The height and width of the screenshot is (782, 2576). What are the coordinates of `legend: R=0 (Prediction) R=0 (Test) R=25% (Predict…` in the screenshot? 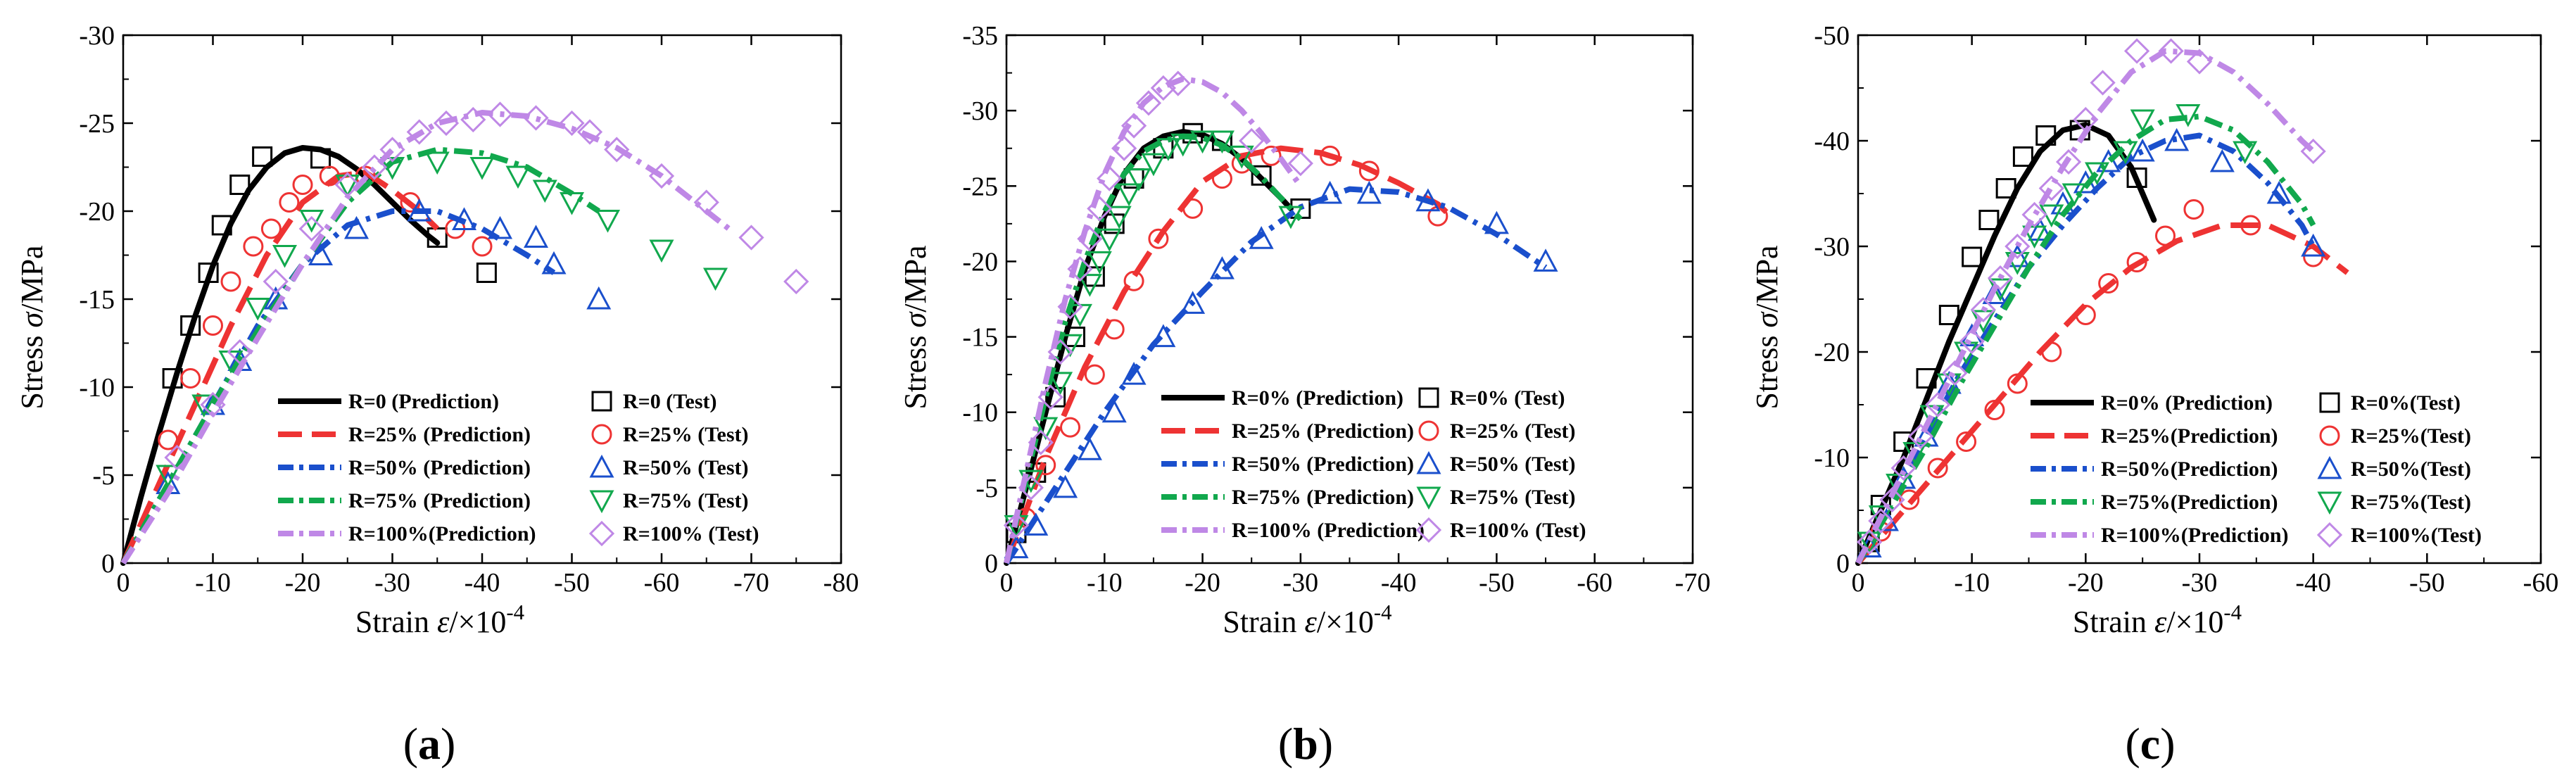 It's located at (518, 468).